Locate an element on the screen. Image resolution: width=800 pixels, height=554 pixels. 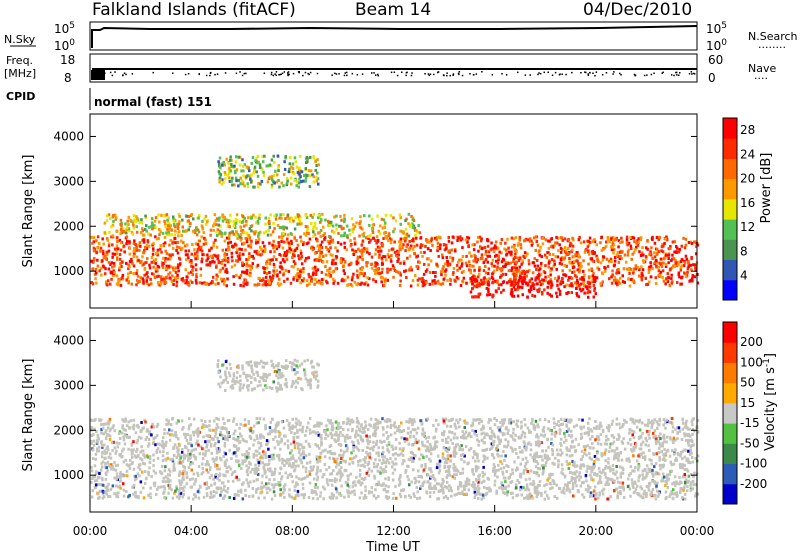
colorbar-swatch is located at coordinates (730, 270).